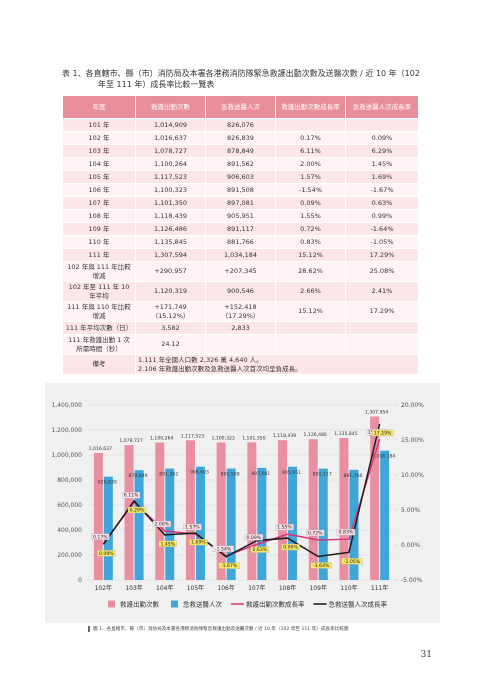 The image size is (480, 679). I want to click on table-cell: 111 年與 110 年比較增減, so click(99, 311).